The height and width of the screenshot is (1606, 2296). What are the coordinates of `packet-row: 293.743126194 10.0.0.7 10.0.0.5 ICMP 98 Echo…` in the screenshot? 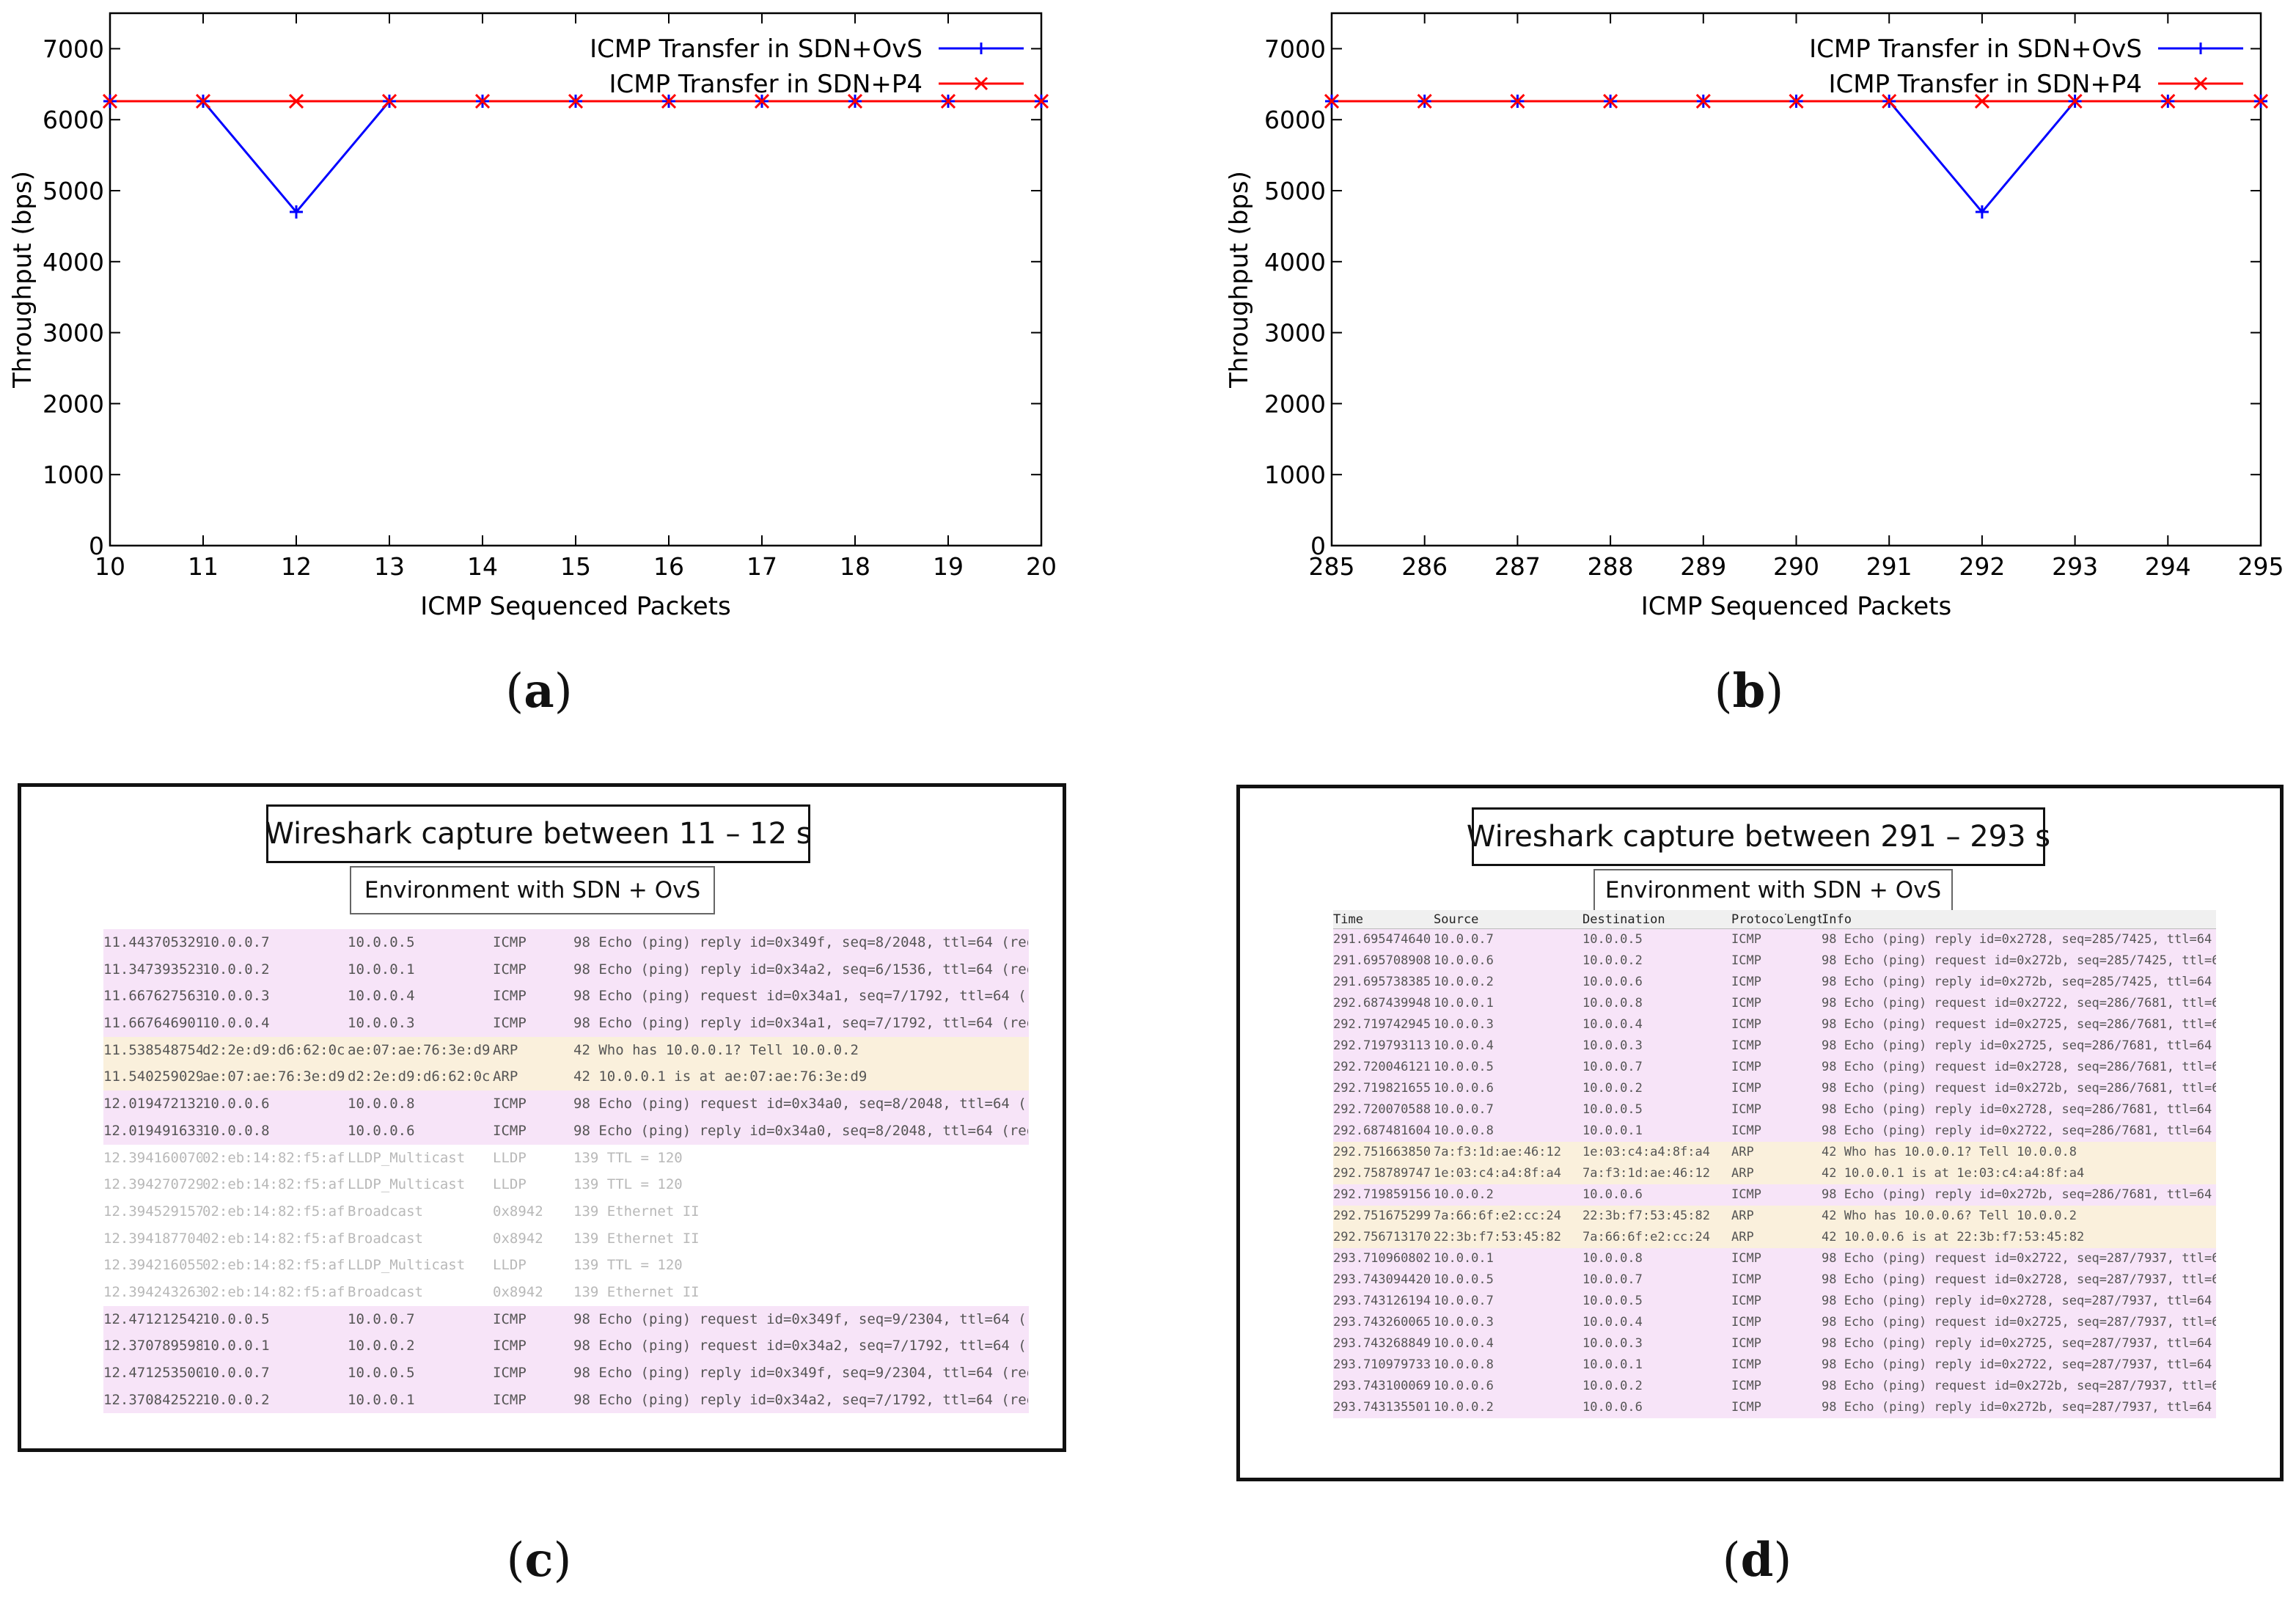 It's located at (1774, 1301).